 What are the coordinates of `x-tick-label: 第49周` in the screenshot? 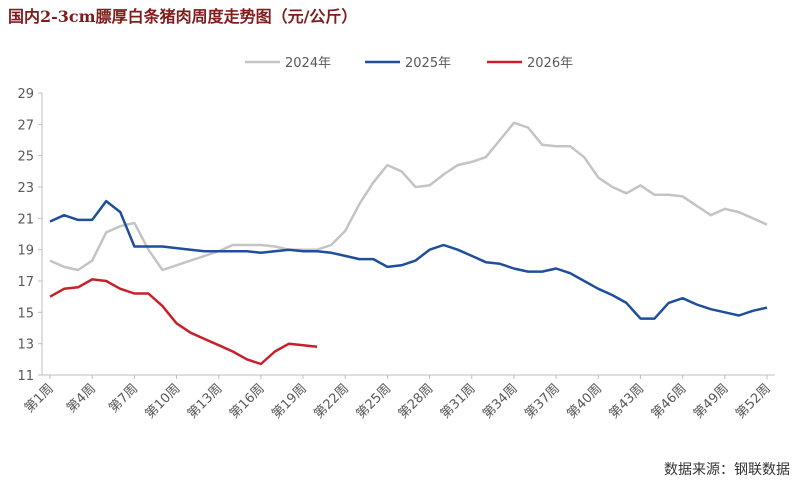 It's located at (711, 401).